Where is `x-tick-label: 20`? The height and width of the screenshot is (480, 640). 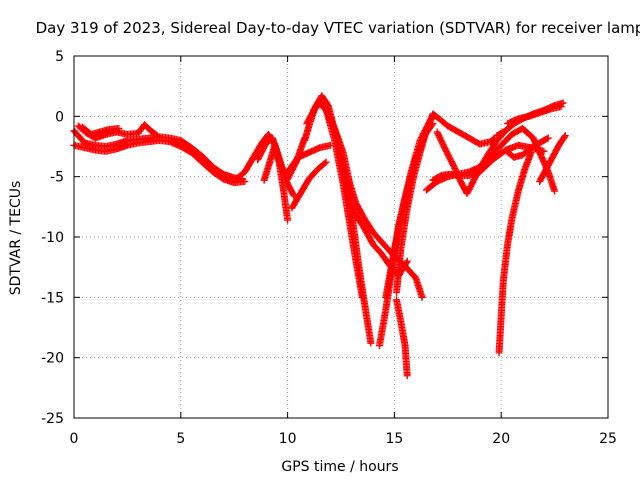 x-tick-label: 20 is located at coordinates (501, 439).